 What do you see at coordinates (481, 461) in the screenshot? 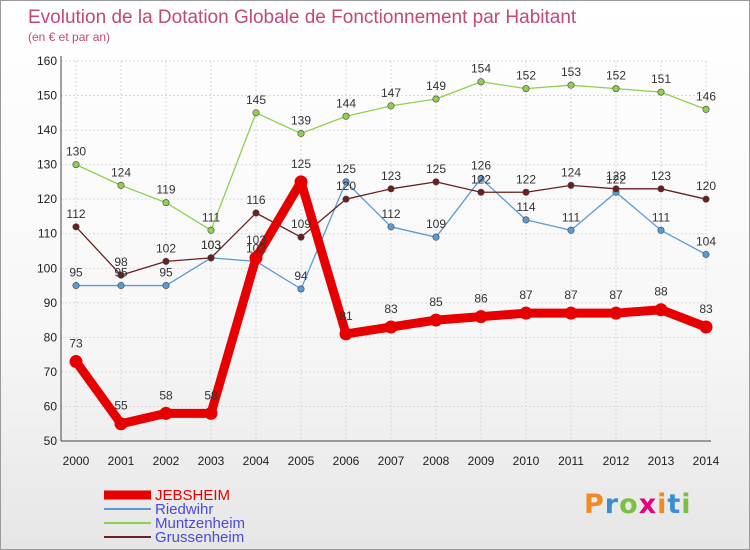
I see `x-tick-label: 2009` at bounding box center [481, 461].